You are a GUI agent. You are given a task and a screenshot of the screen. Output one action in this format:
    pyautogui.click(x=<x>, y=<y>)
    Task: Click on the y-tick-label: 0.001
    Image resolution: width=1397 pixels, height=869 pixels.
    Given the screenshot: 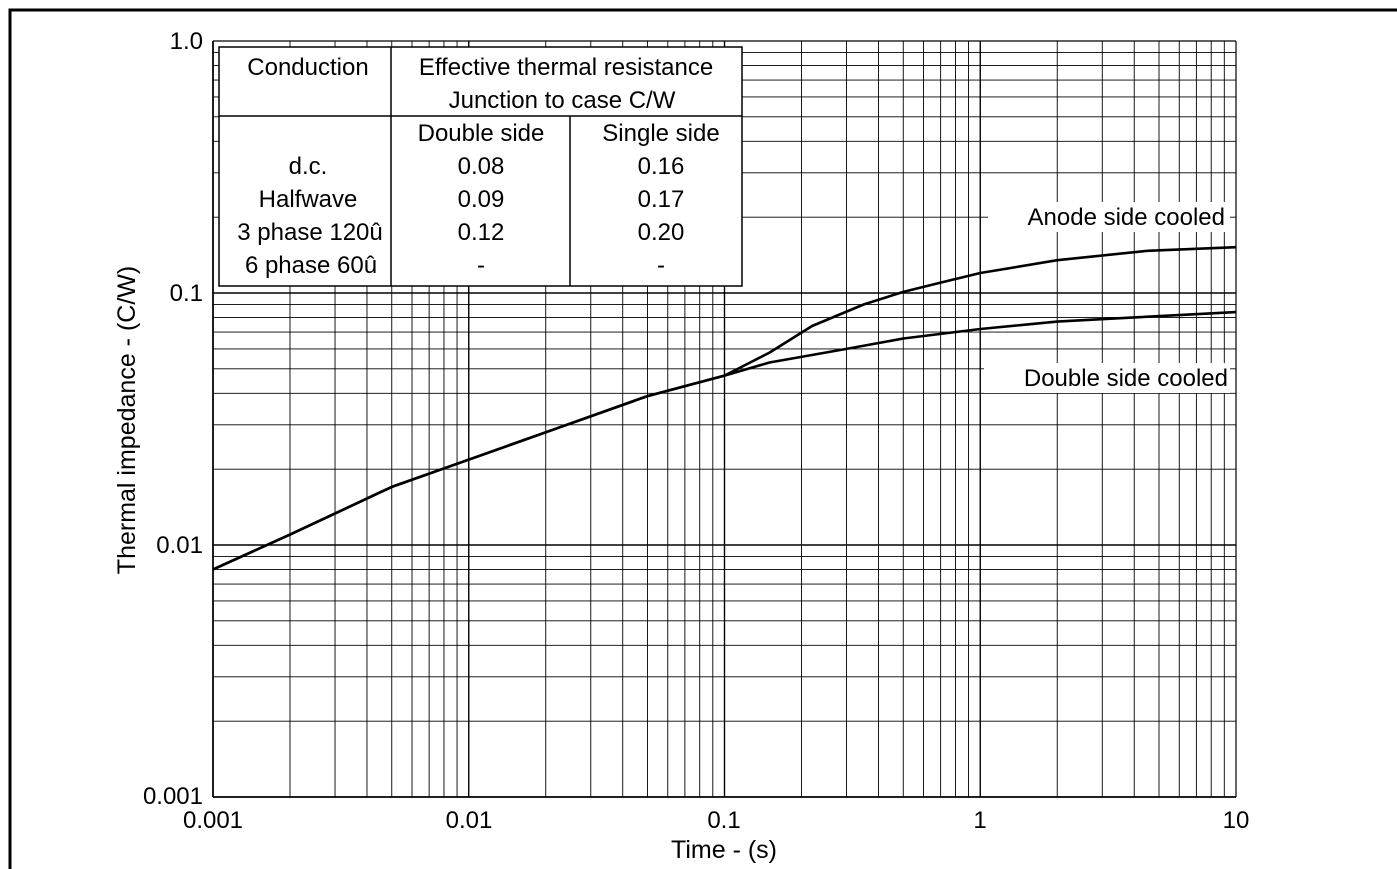 What is the action you would take?
    pyautogui.click(x=173, y=796)
    